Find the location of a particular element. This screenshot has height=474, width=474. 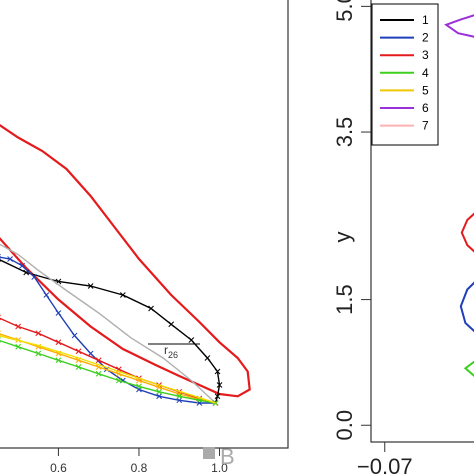

legend-label-5: 5 is located at coordinates (425, 90).